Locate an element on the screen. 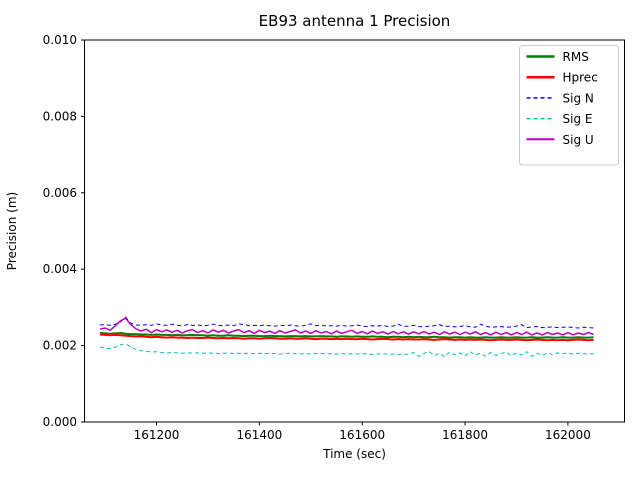 The image size is (640, 485). series-line-rms is located at coordinates (346, 335).